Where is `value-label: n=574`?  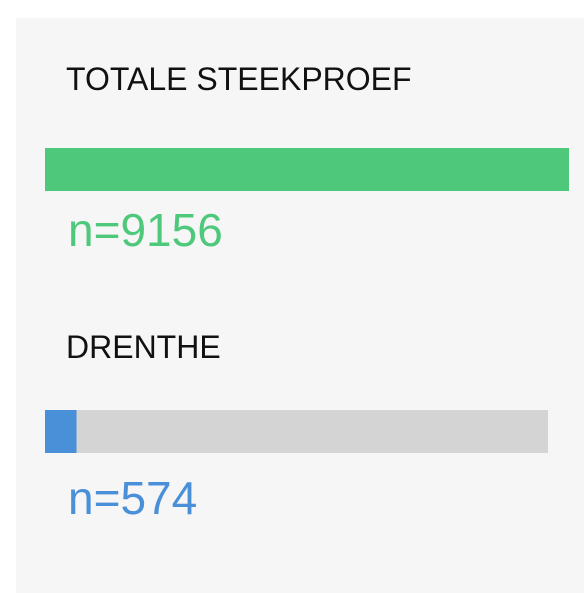 value-label: n=574 is located at coordinates (132, 498).